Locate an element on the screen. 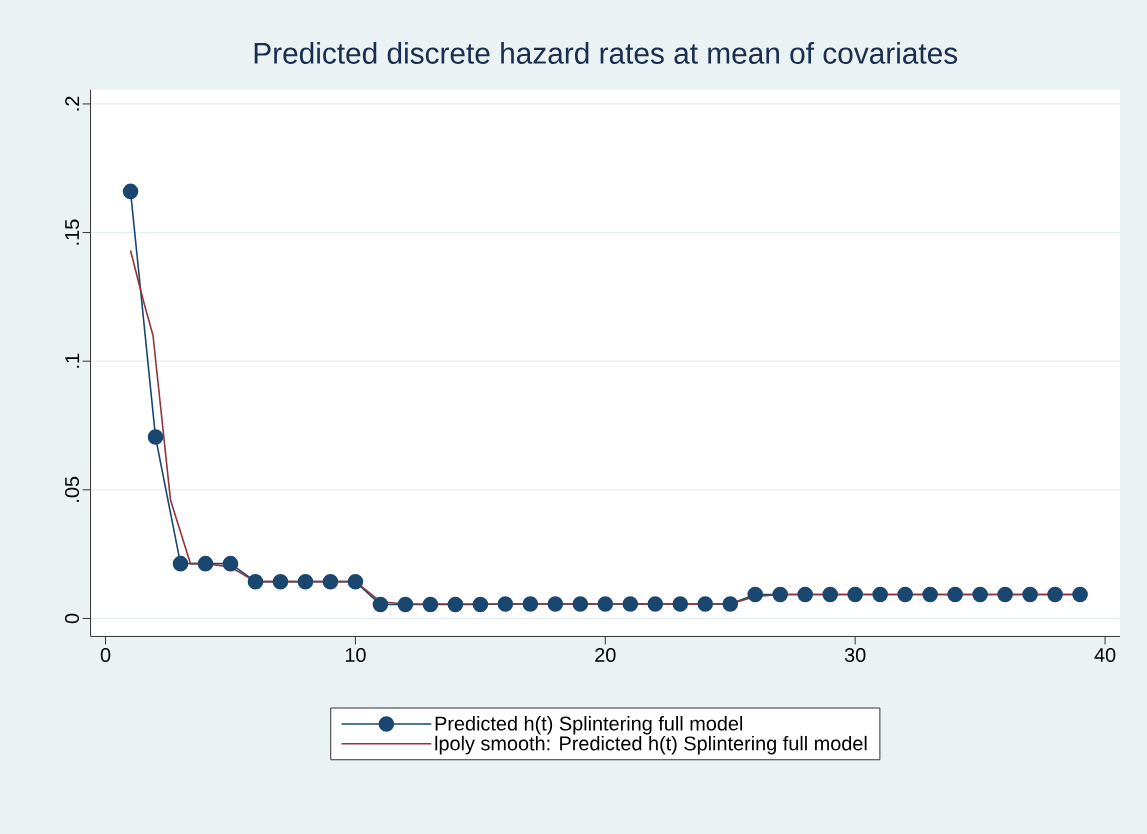 The width and height of the screenshot is (1147, 834). y-tick-label: 0 is located at coordinates (72, 618).